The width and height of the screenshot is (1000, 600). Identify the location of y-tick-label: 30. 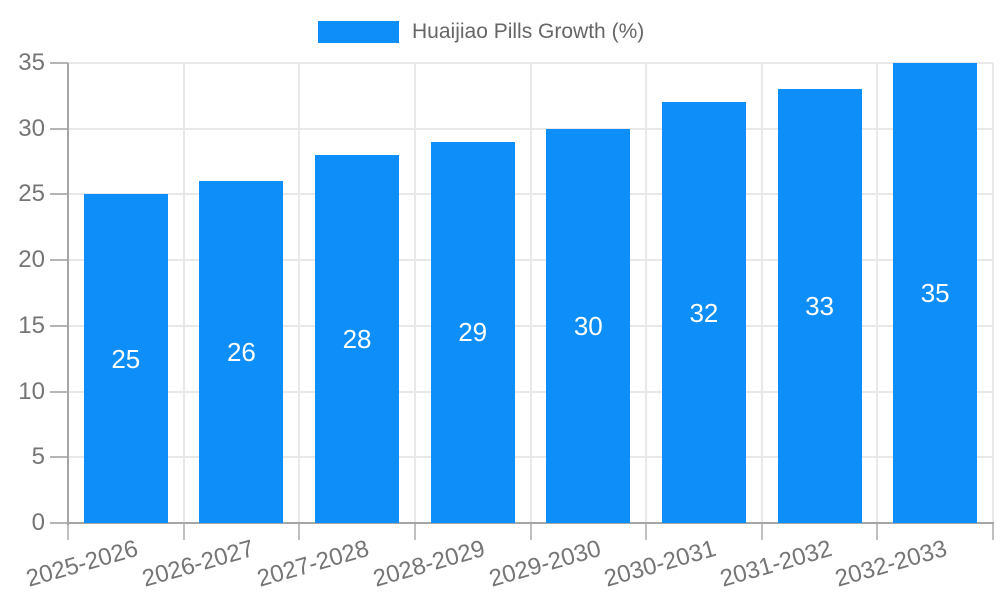
(31, 128).